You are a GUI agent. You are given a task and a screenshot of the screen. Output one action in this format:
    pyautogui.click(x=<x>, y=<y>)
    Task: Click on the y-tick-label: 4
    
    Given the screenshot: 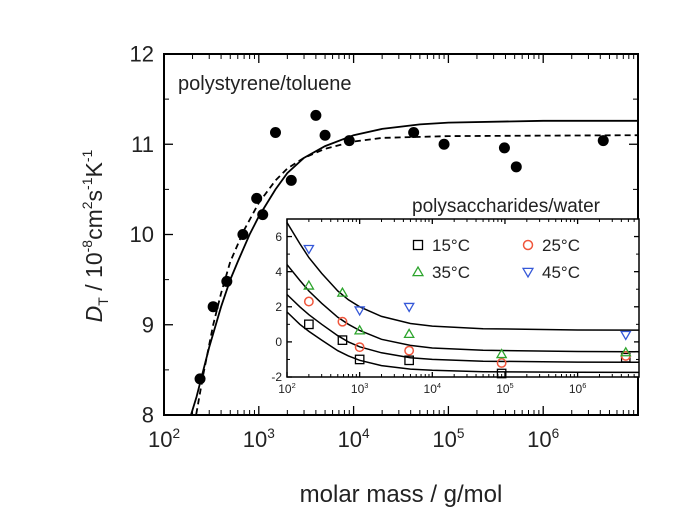 What is the action you would take?
    pyautogui.click(x=278, y=272)
    